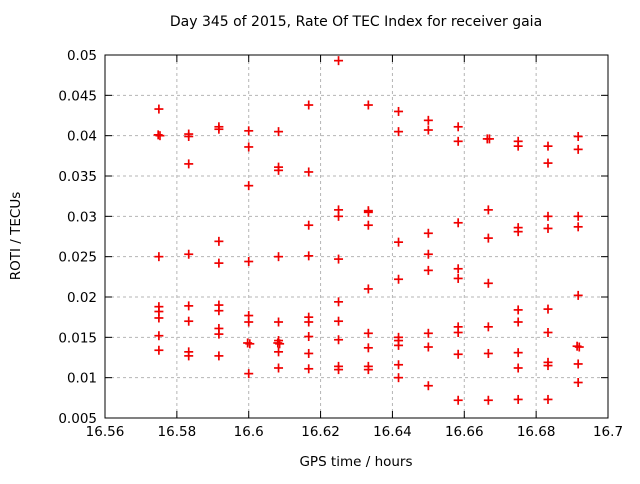 The width and height of the screenshot is (640, 484). Describe the element at coordinates (105, 432) in the screenshot. I see `x-tick-label: 16.56` at that location.